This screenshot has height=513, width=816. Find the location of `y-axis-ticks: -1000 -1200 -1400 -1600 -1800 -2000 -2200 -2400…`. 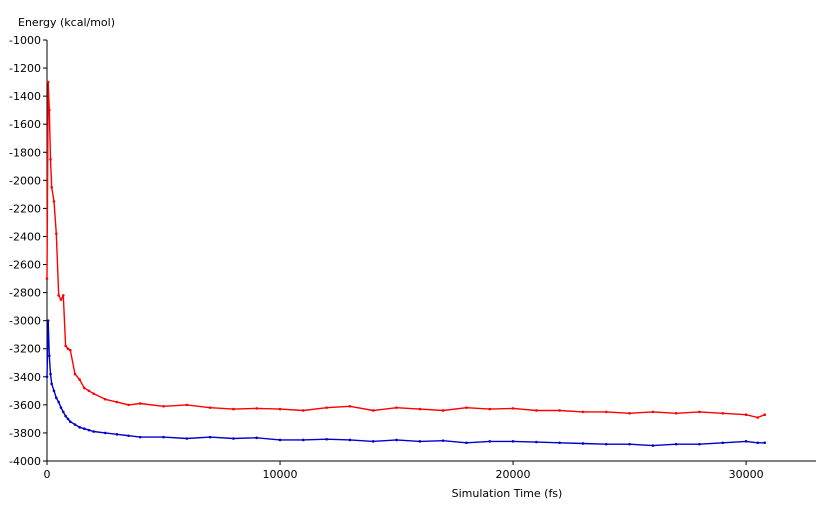

y-axis-ticks: -1000 -1200 -1400 -1600 -1800 -2000 -2200 -2400… is located at coordinates (28, 251).